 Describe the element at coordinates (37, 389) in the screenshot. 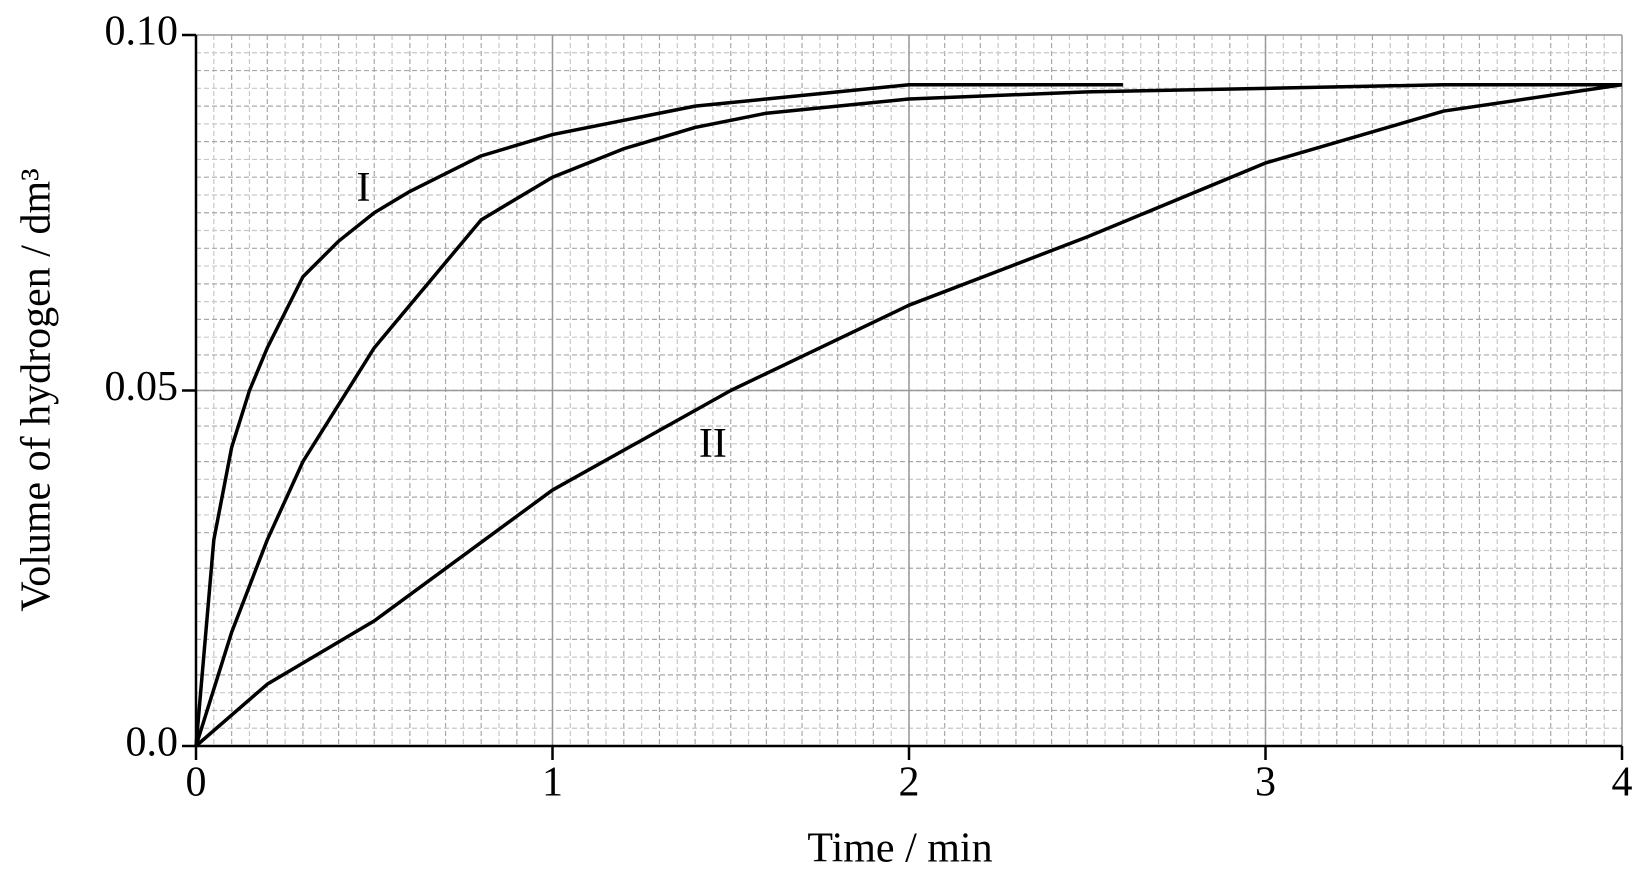

I see `y-axis-label: Volume of hydrogen / dm³` at that location.